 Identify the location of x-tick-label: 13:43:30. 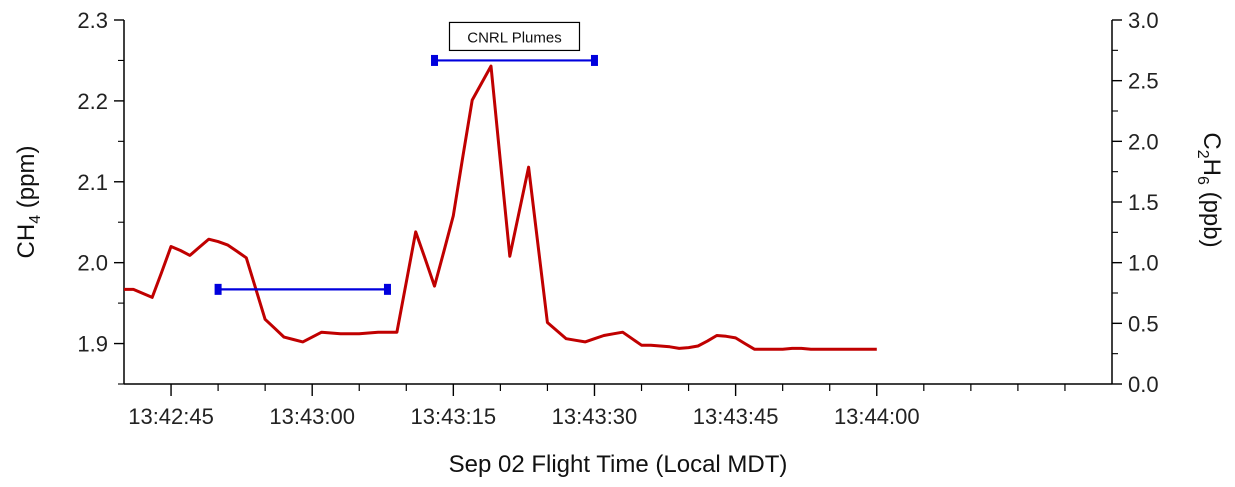
(595, 416).